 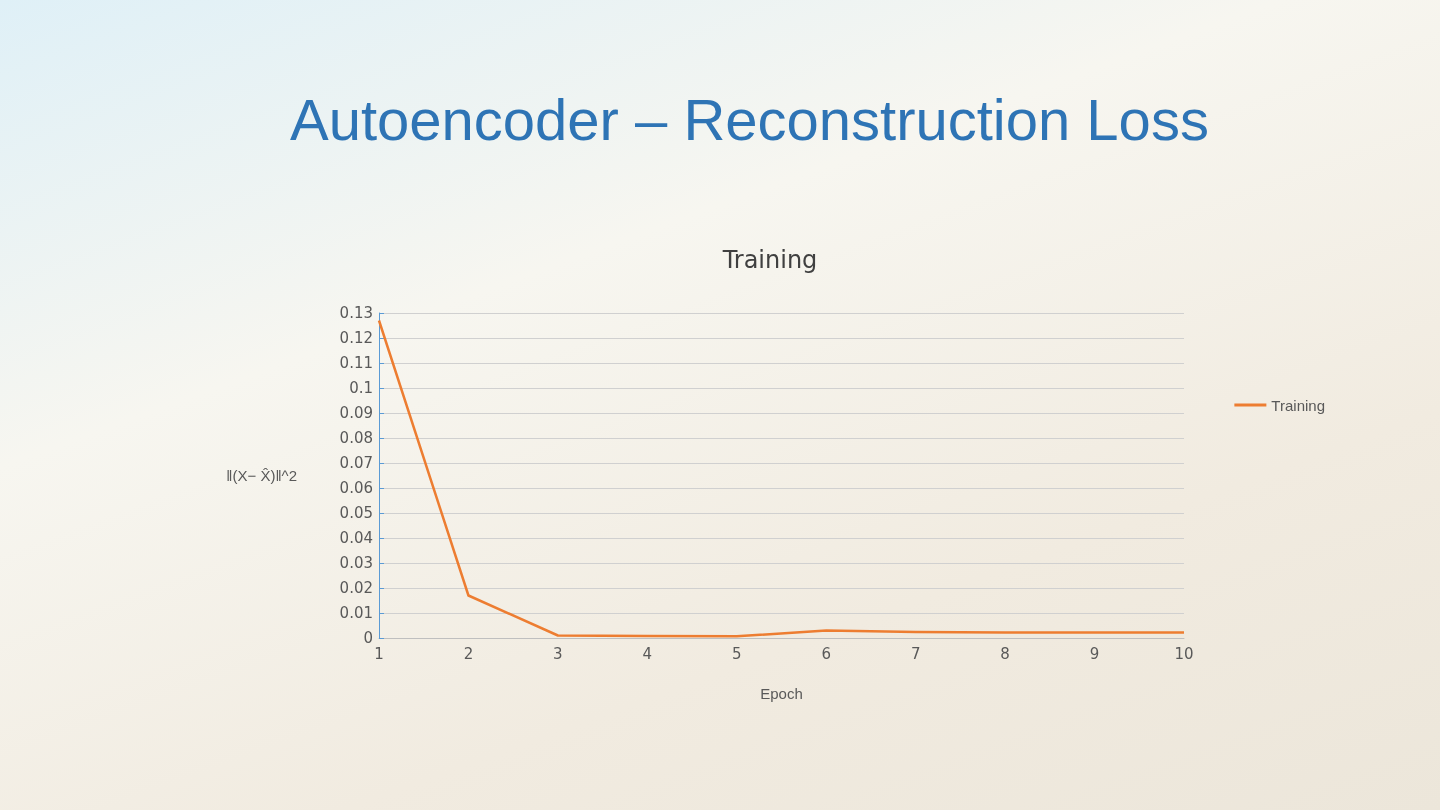 I want to click on x-tick-label: 9, so click(x=1094, y=653).